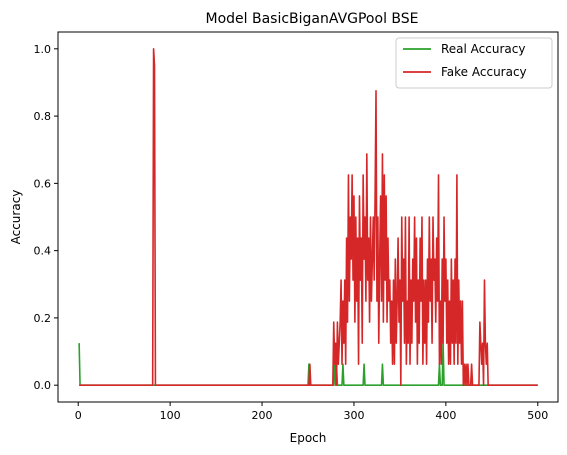 This screenshot has height=455, width=567. I want to click on legend: Real Accuracy Fake Accuracy, so click(474, 63).